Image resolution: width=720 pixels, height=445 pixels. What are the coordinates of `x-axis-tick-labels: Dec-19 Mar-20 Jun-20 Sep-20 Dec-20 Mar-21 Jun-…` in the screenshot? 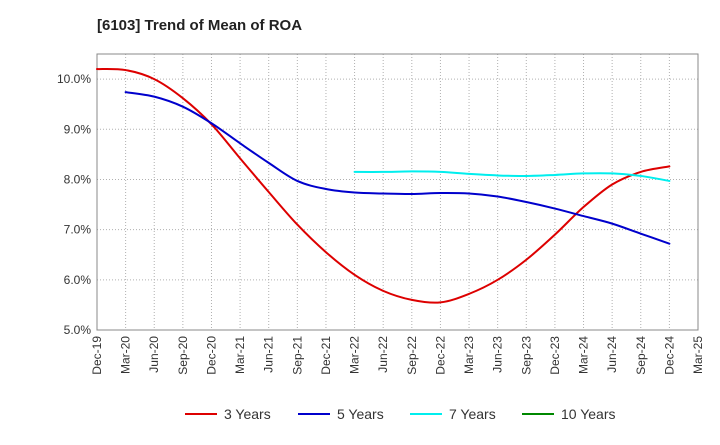 It's located at (397, 355).